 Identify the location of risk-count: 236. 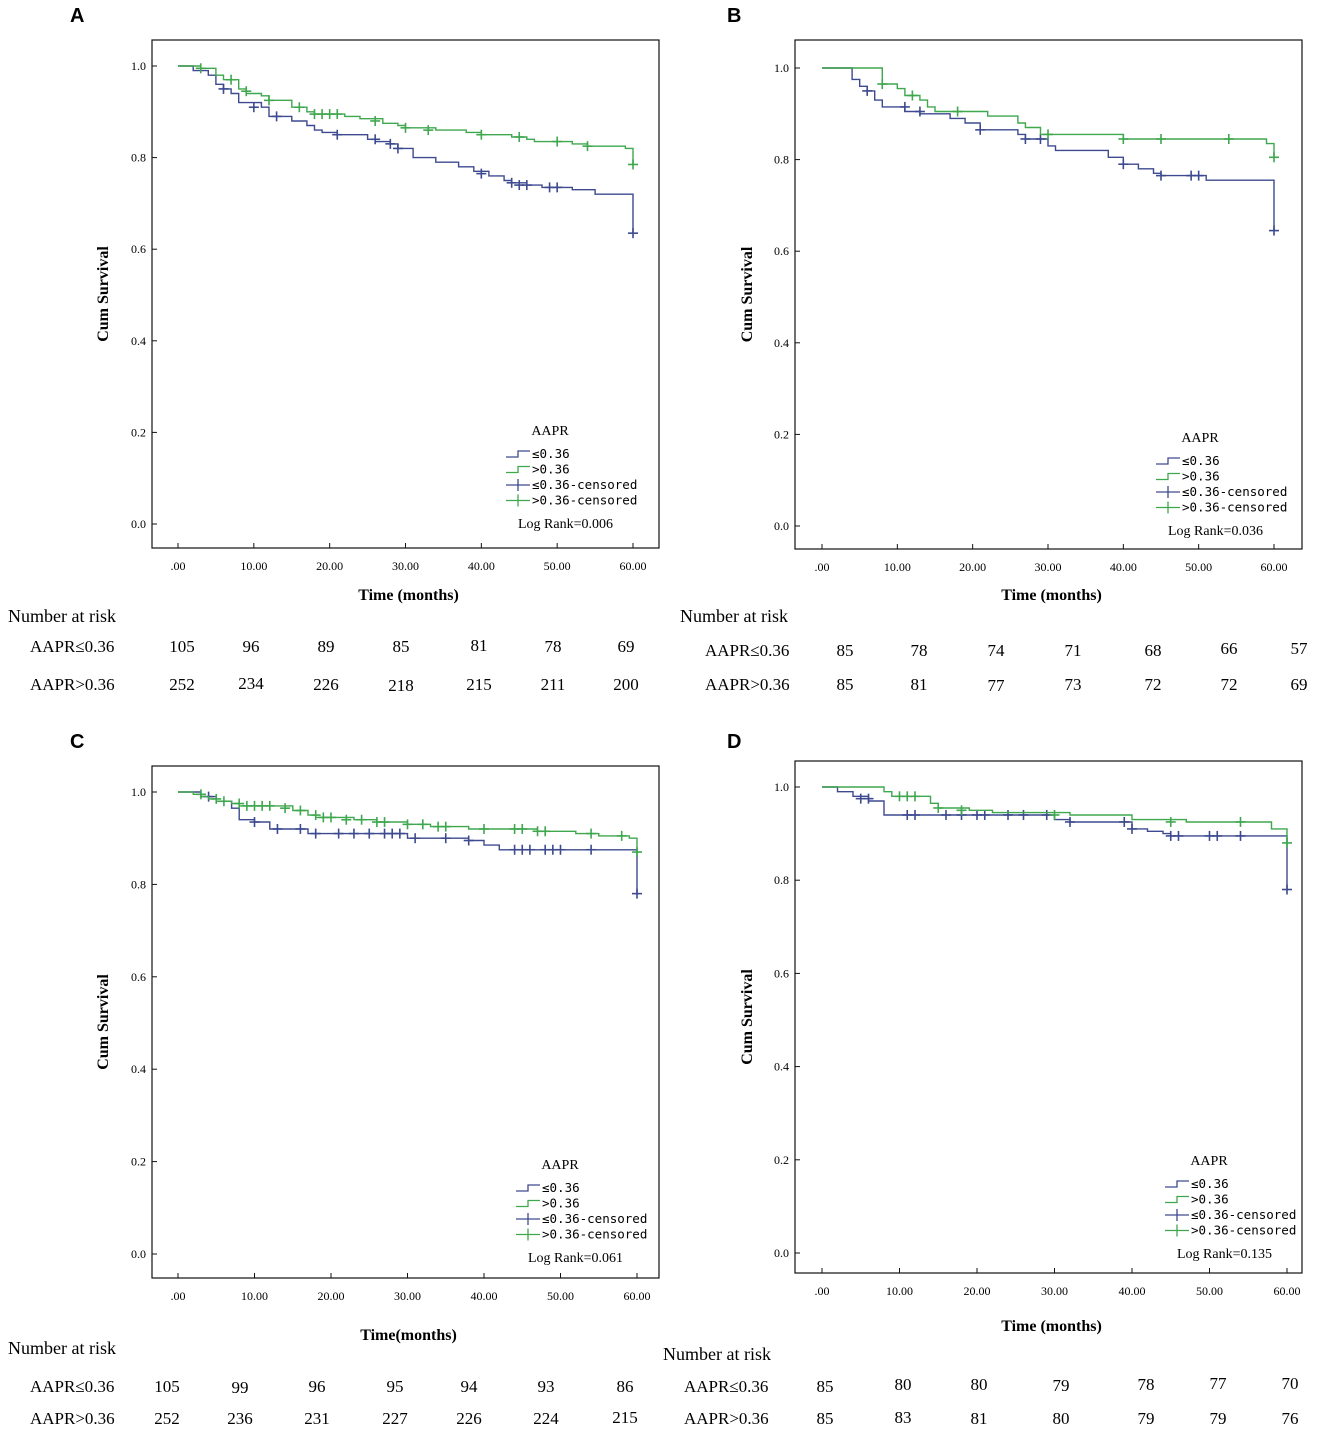
(240, 1418).